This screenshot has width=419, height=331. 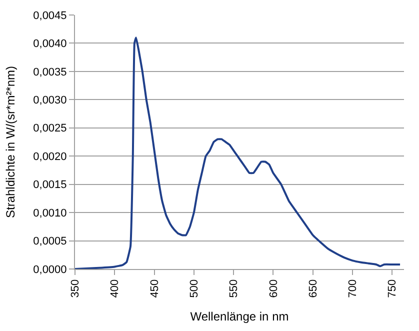 What do you see at coordinates (10, 142) in the screenshot?
I see `y-axis-title: Strahldichte in W/(sr*m²*nm)` at bounding box center [10, 142].